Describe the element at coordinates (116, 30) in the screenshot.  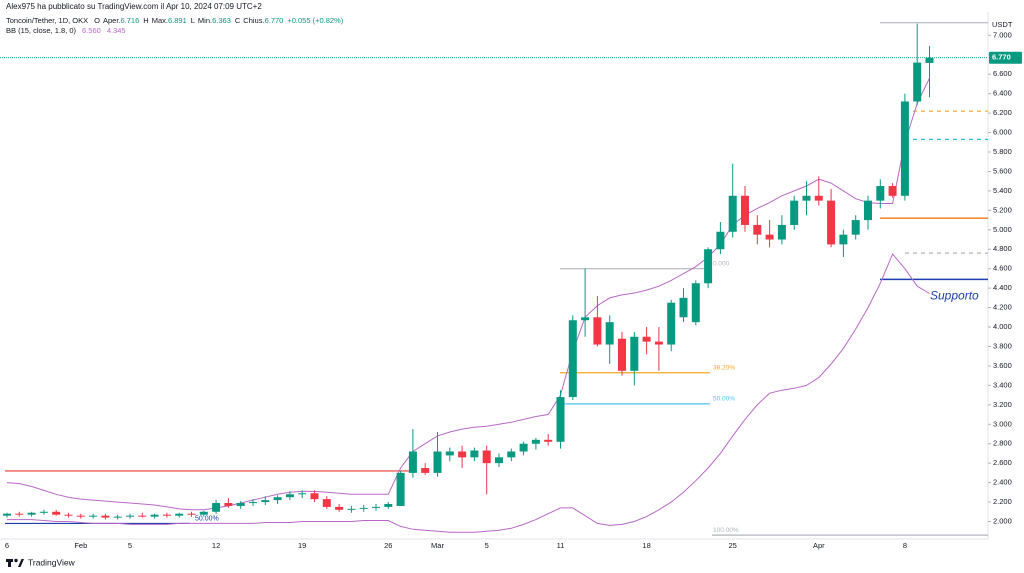
I see `indicator-value: 4.345` at that location.